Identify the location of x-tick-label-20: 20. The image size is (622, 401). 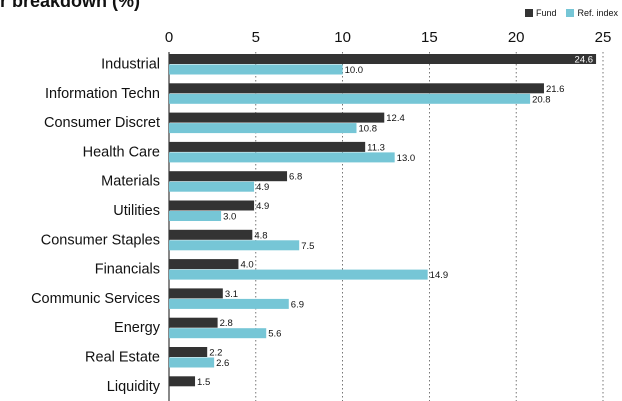
(516, 37).